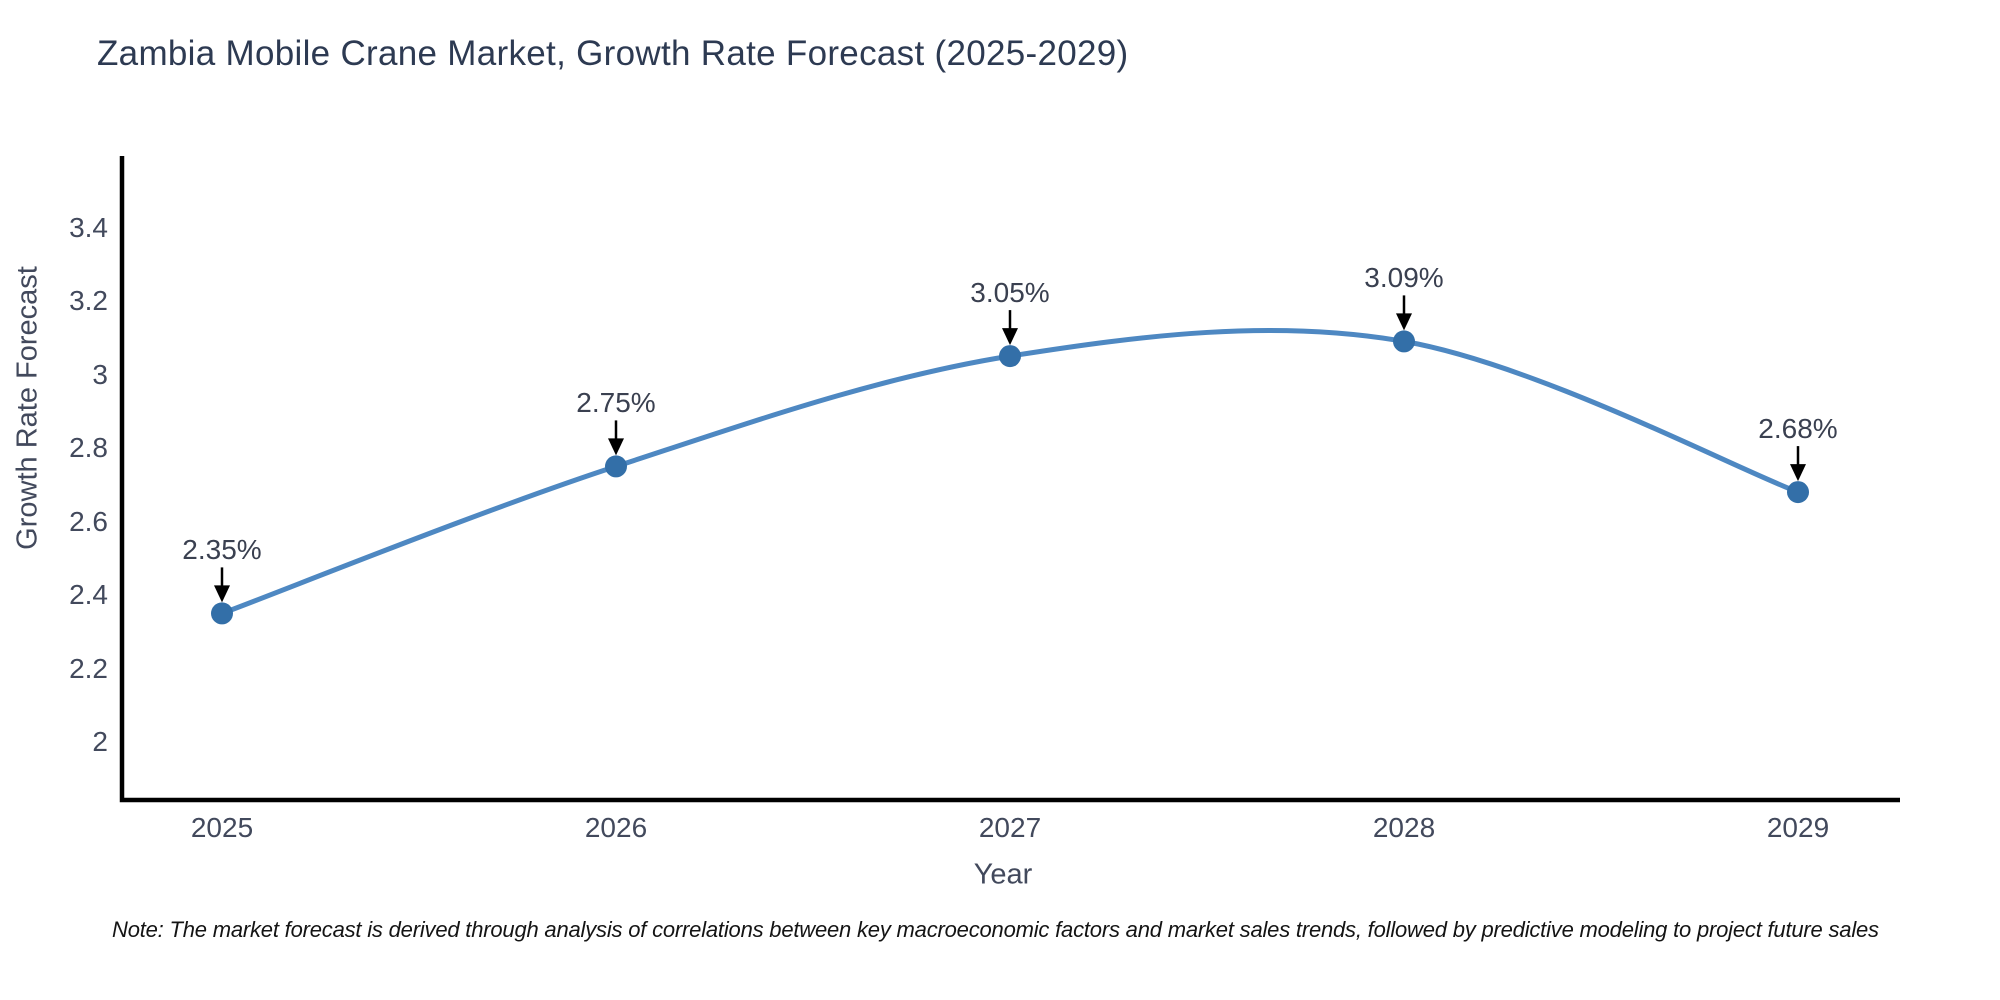 The height and width of the screenshot is (1000, 2000). Describe the element at coordinates (1798, 428) in the screenshot. I see `point-annotation-2029: 2.68%` at that location.